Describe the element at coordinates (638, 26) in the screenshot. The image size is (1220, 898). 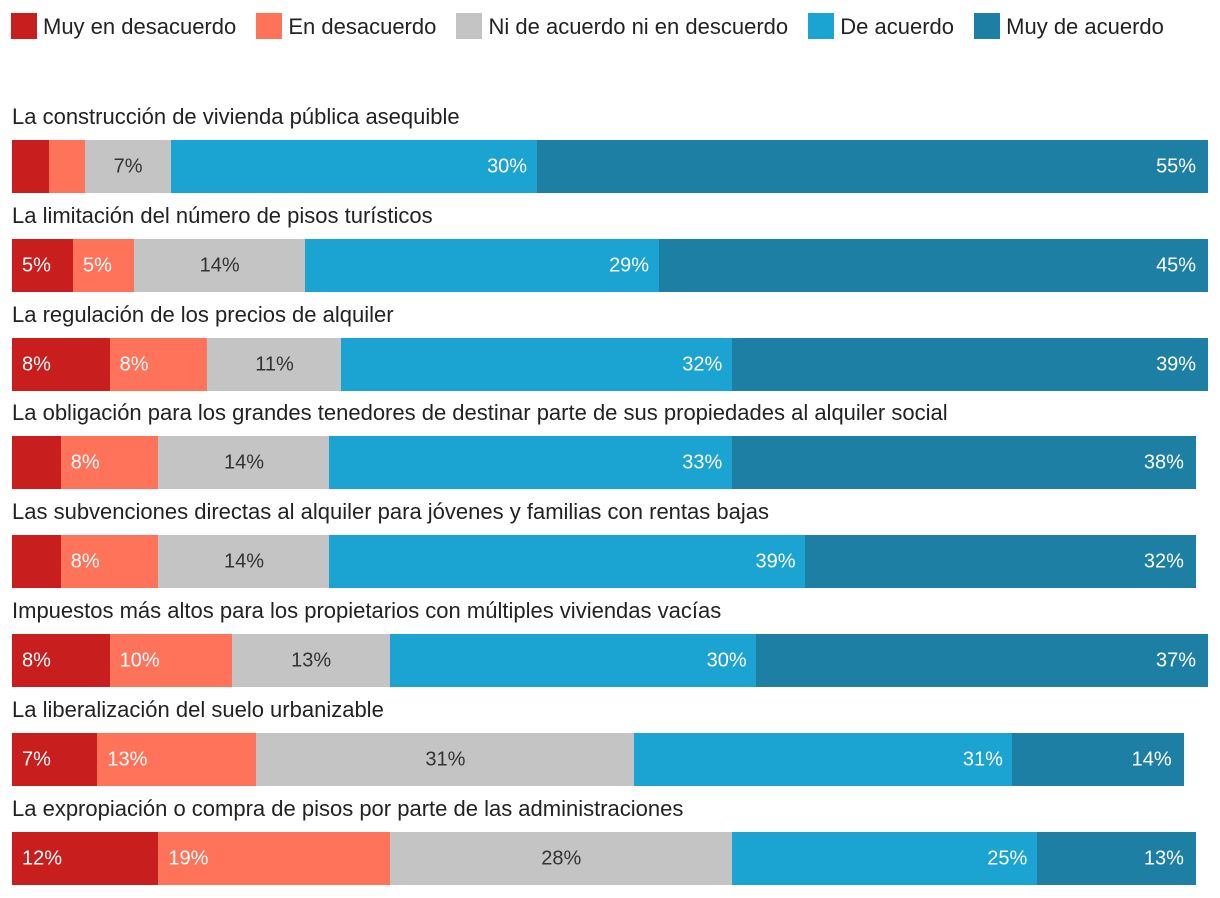
I see `legend-label: Ni de acuerdo ni en descuerdo` at that location.